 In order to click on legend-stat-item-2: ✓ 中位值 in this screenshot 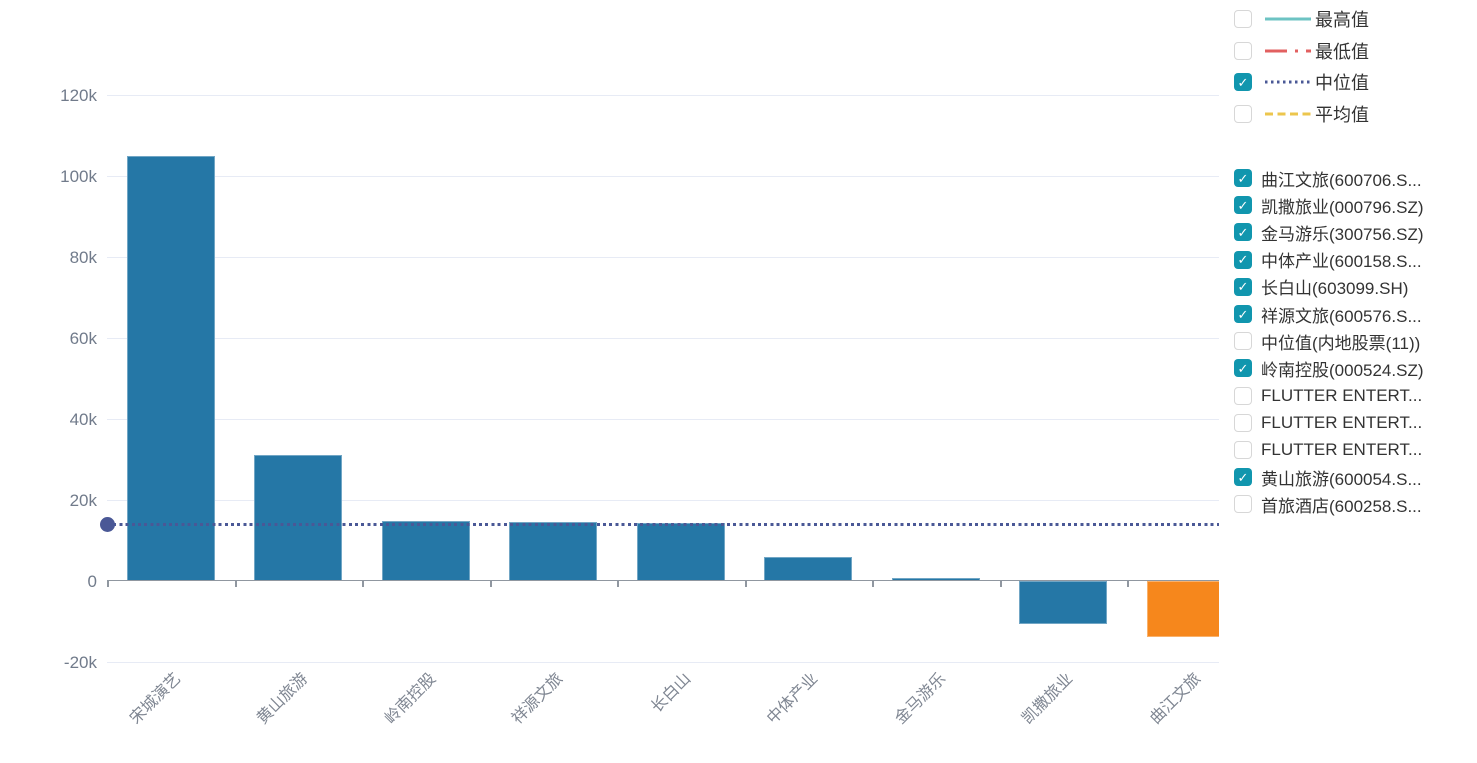, I will do `click(1354, 82)`.